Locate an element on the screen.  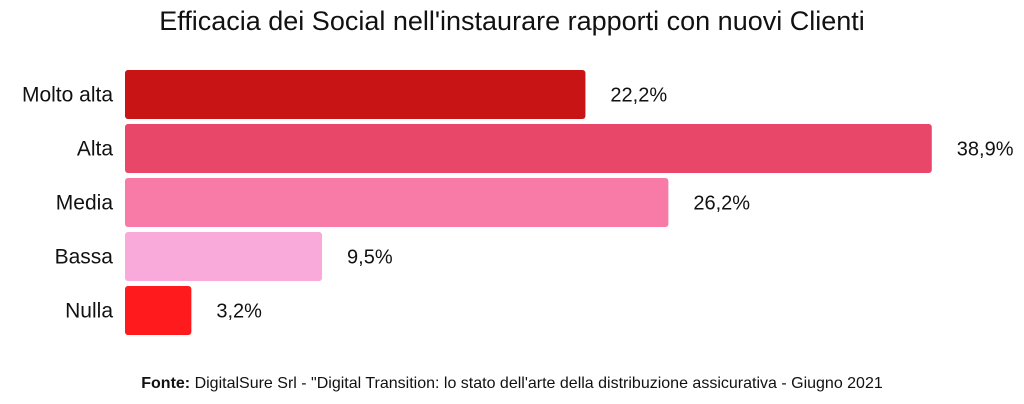
category-label: Nulla is located at coordinates (89, 311).